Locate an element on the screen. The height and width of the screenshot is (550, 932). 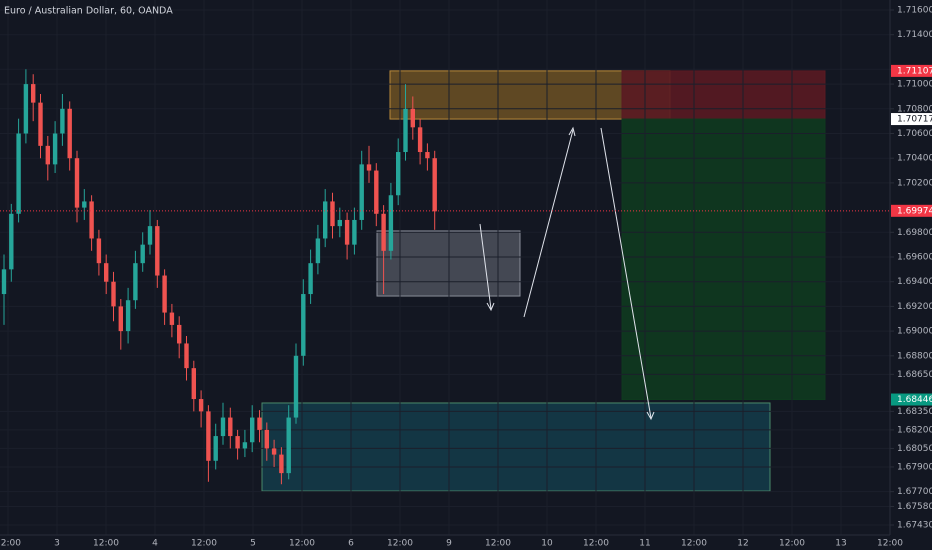
y-tick-label: 1.68650 is located at coordinates (914, 375).